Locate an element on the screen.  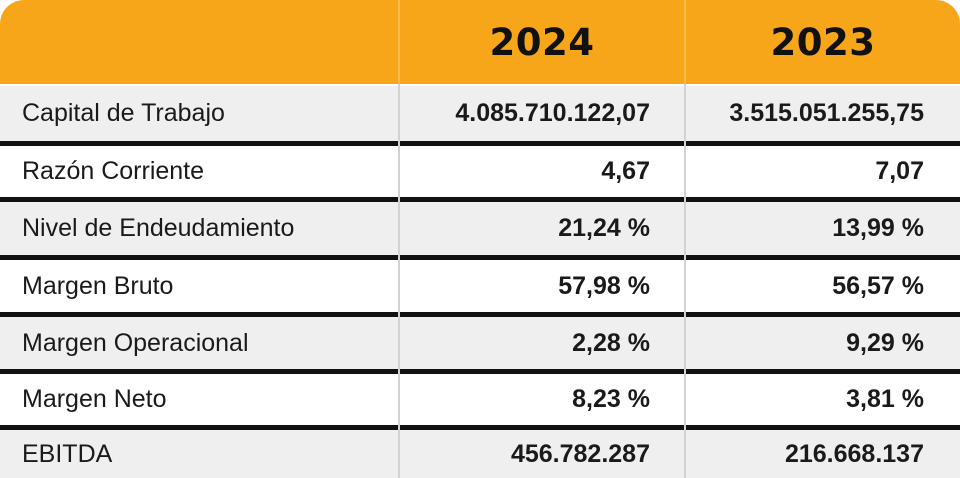
value-2024: 57,98 % is located at coordinates (604, 285).